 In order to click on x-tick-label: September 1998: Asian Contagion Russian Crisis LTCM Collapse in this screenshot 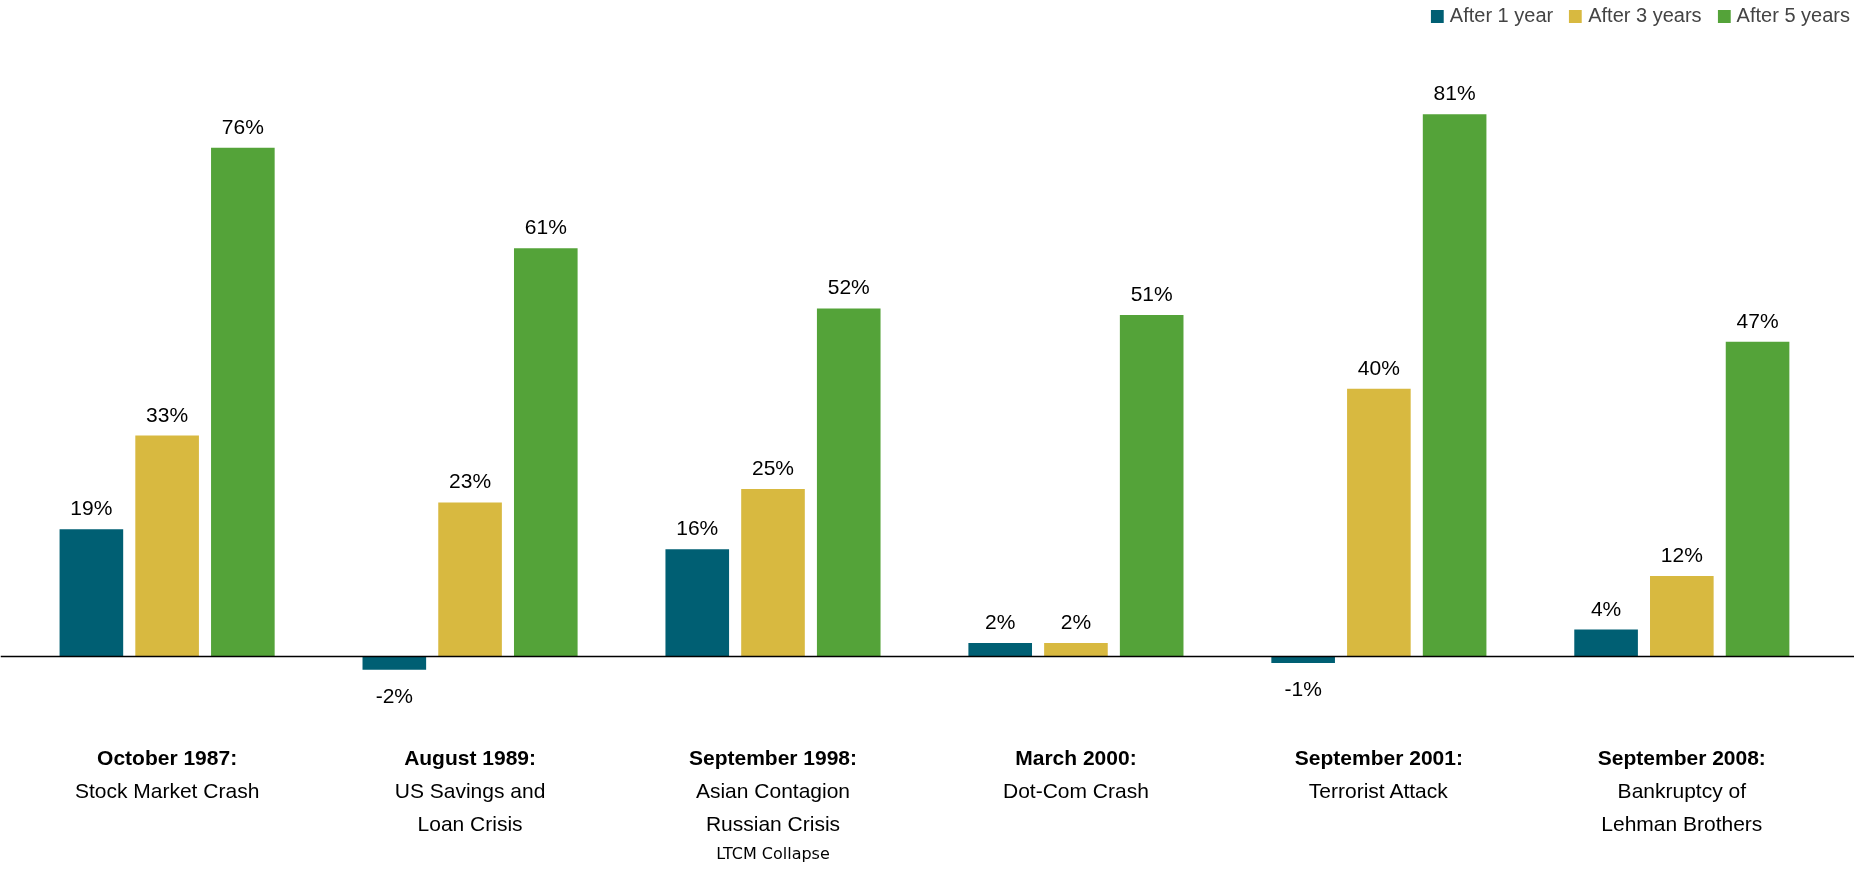, I will do `click(773, 804)`.